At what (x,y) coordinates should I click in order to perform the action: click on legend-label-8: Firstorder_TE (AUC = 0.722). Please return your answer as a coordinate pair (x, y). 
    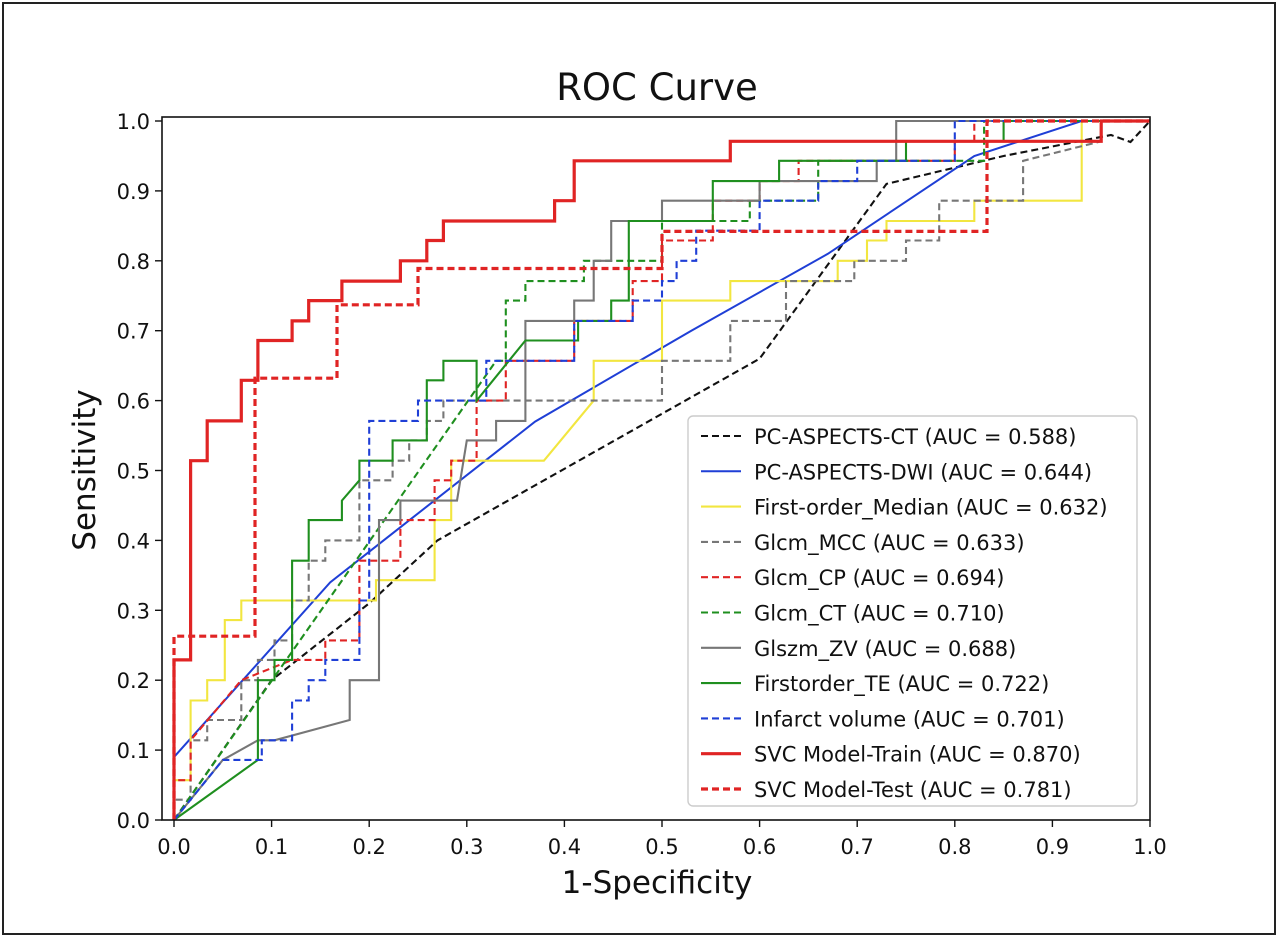
    Looking at the image, I should click on (901, 684).